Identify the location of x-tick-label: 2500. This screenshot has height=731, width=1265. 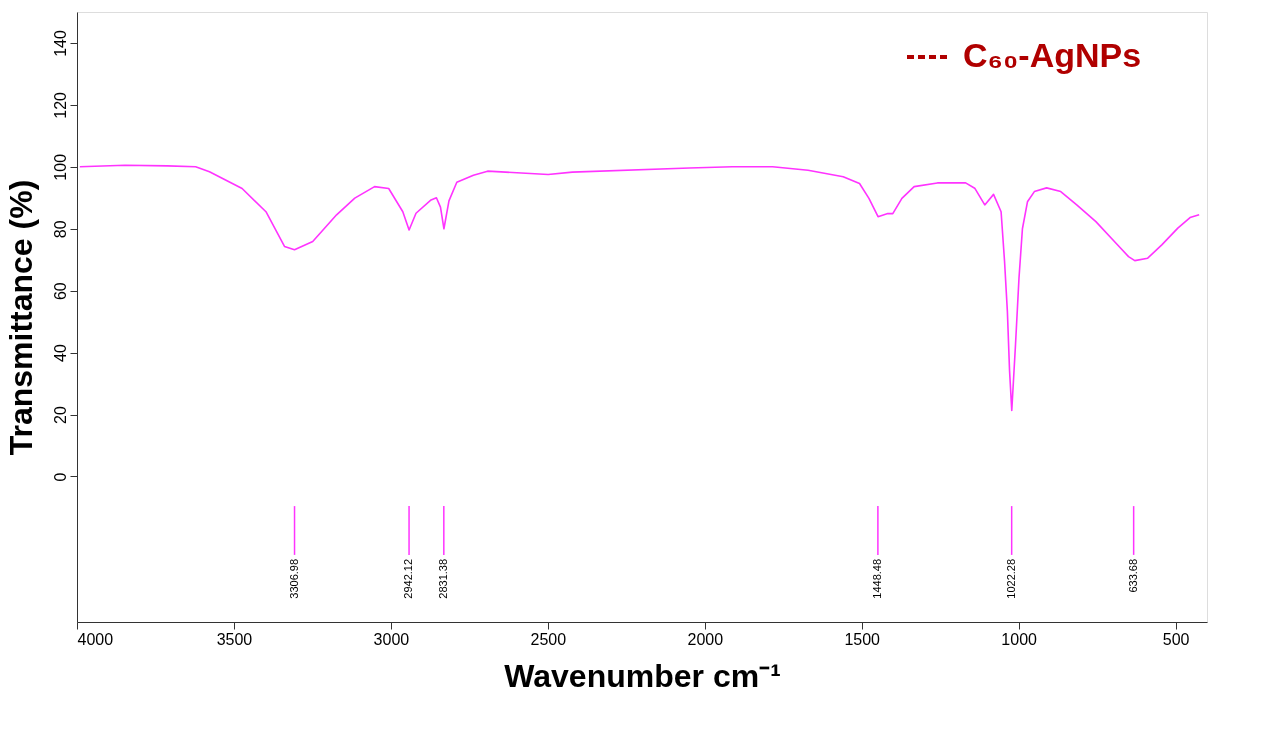
(548, 639).